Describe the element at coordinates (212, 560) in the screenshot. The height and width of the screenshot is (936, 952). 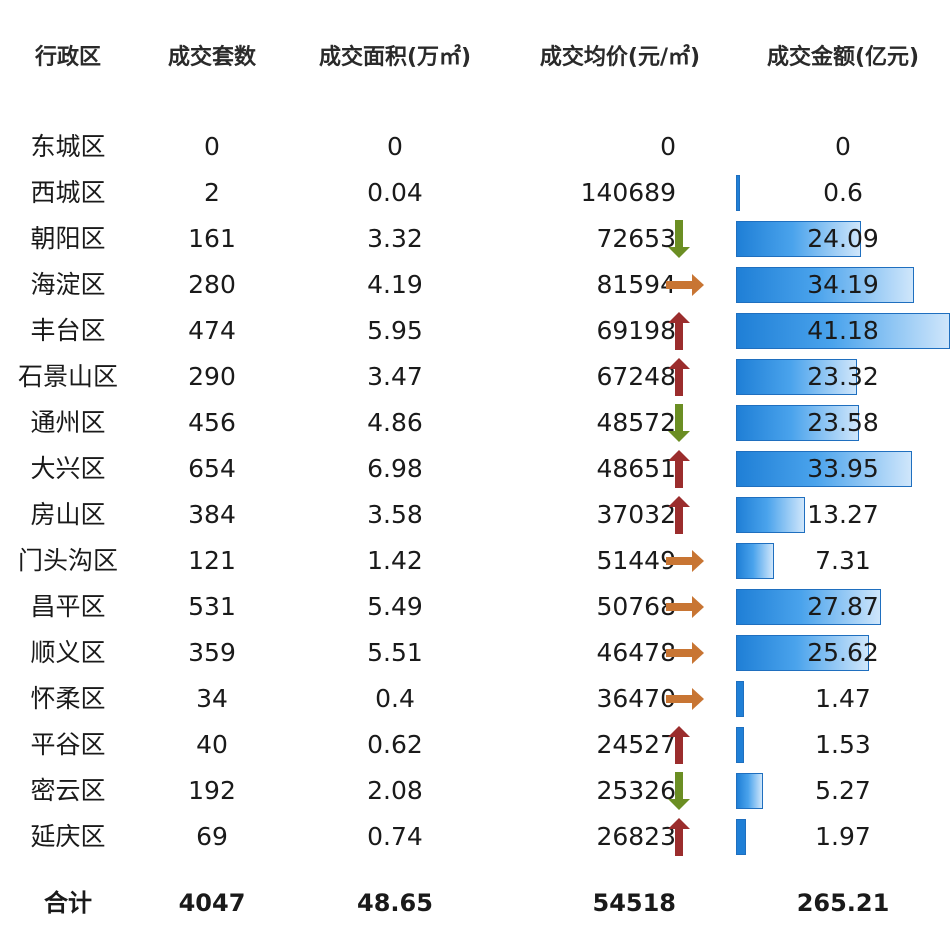
I see `units-cell: 121` at that location.